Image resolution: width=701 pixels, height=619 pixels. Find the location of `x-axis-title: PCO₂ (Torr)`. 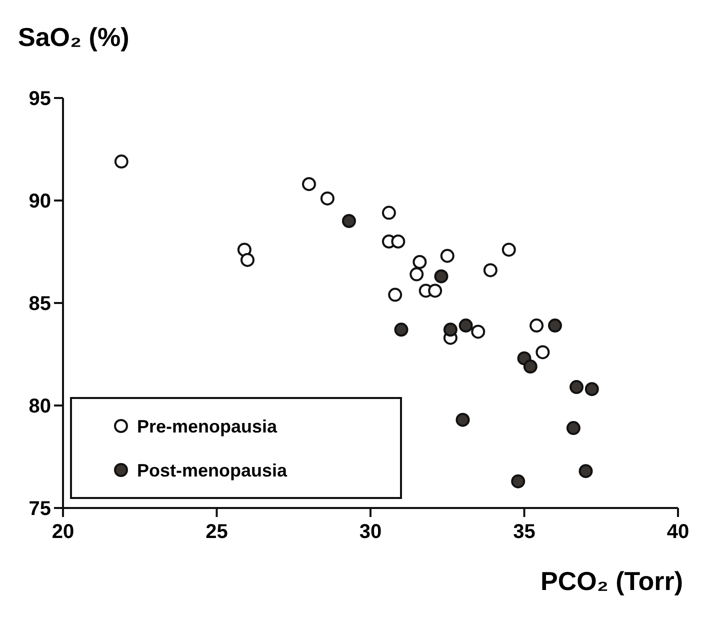

x-axis-title: PCO₂ (Torr) is located at coordinates (611, 581).